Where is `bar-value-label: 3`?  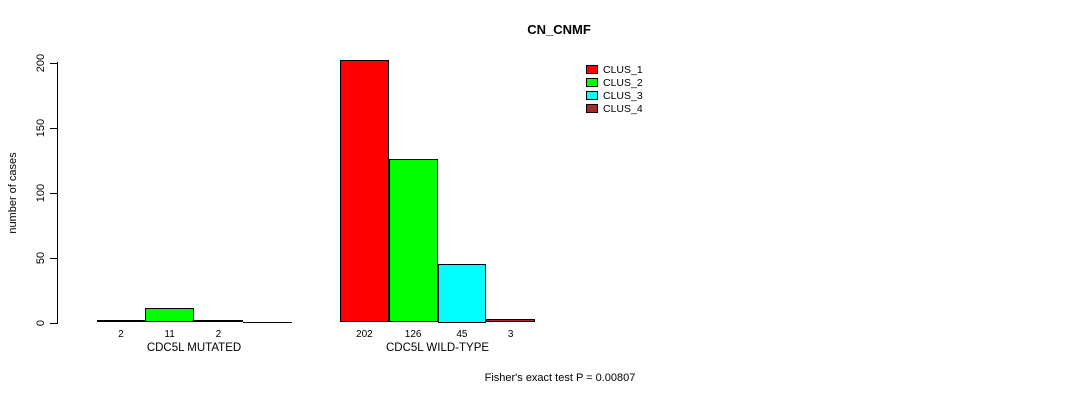
bar-value-label: 3 is located at coordinates (510, 334).